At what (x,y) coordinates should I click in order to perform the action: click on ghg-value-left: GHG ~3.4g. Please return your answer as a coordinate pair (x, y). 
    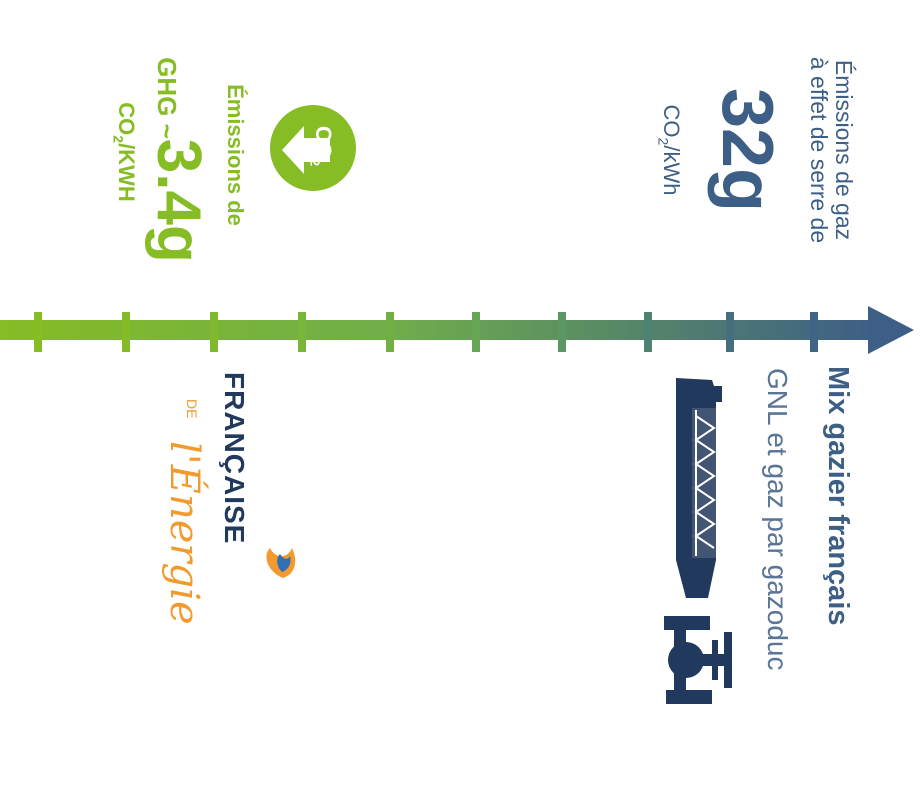
    Looking at the image, I should click on (178, 160).